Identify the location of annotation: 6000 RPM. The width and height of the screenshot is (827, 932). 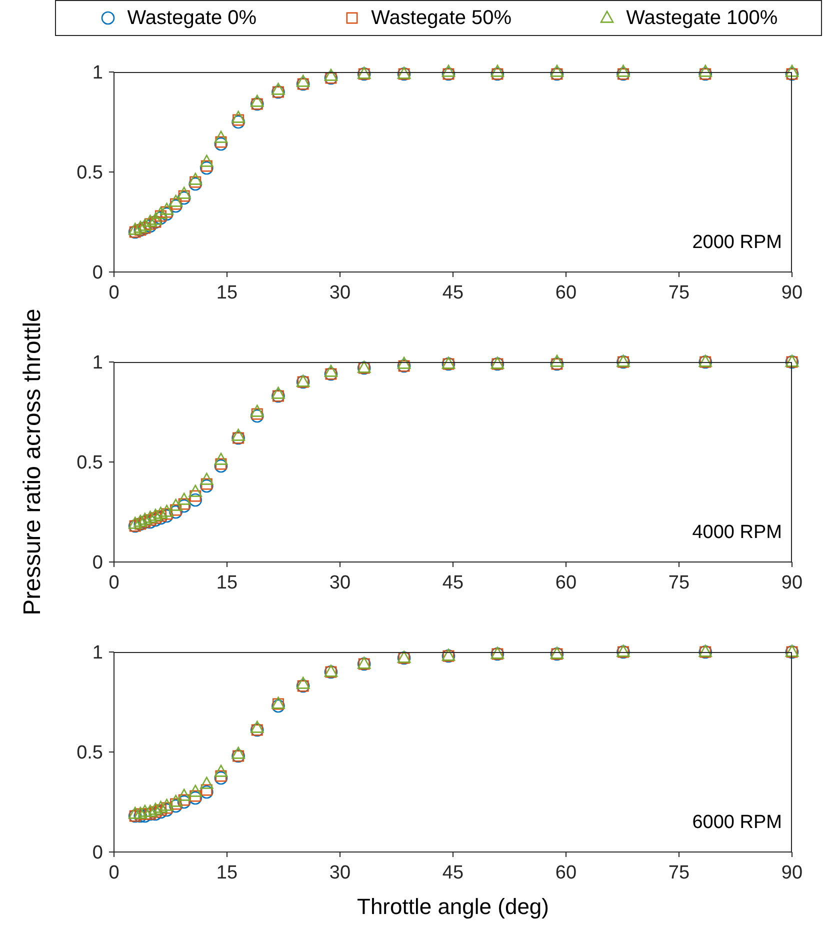
(737, 823).